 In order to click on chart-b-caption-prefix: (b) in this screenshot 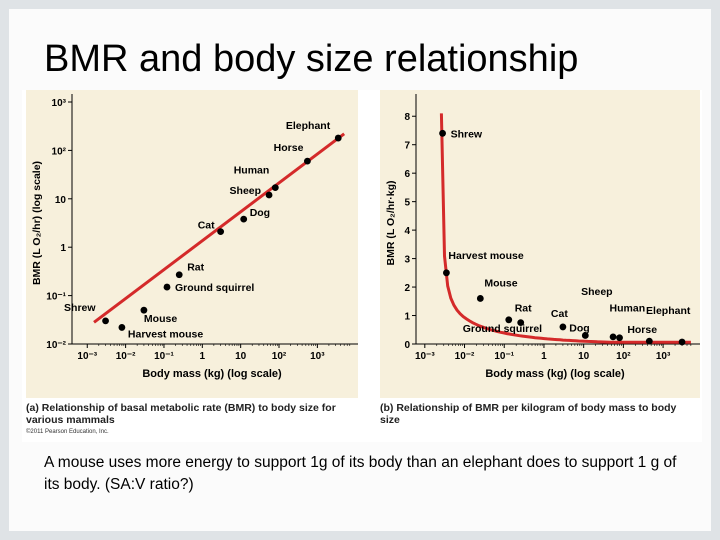, I will do `click(387, 408)`.